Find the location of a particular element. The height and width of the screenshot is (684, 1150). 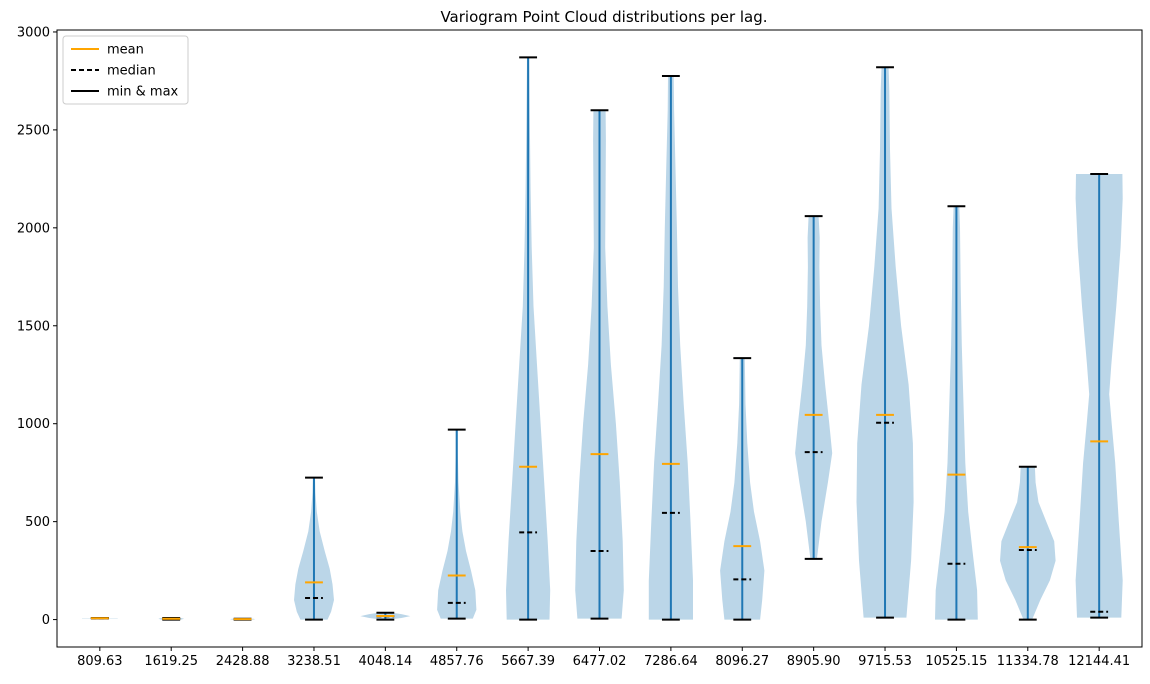

x-tick-label: 6477.02 is located at coordinates (600, 661).